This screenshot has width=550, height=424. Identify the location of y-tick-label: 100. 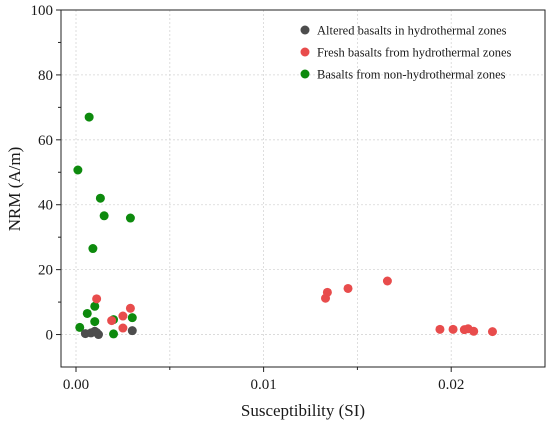
(42, 11).